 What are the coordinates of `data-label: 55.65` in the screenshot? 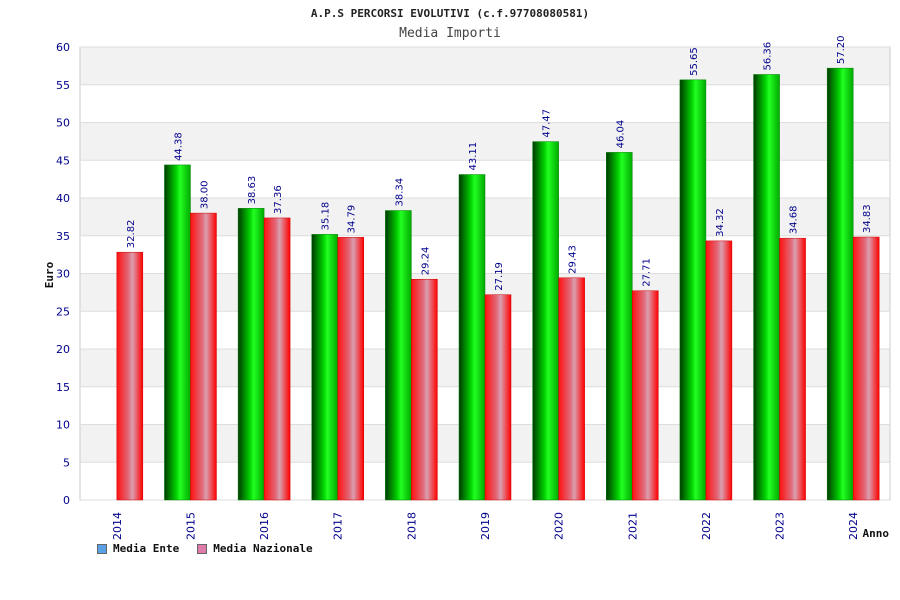 It's located at (694, 61).